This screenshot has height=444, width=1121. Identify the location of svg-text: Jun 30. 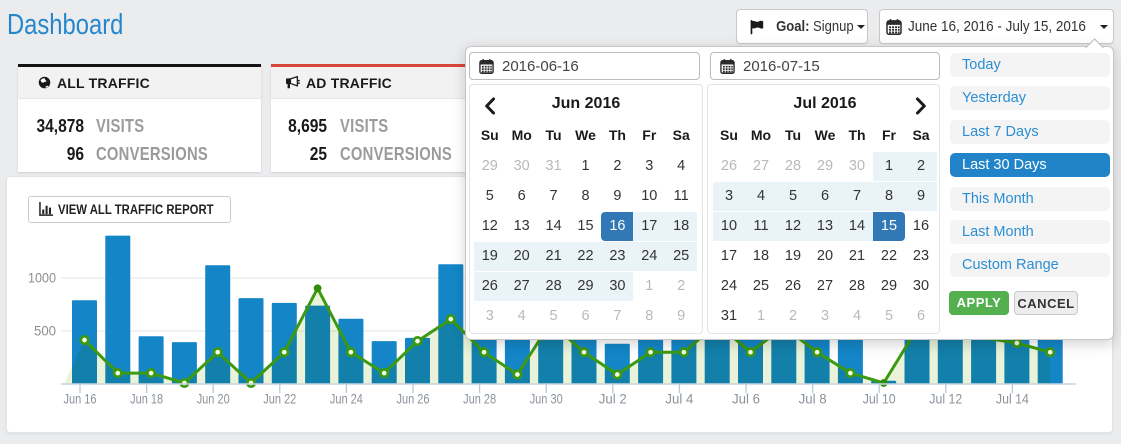
(546, 399).